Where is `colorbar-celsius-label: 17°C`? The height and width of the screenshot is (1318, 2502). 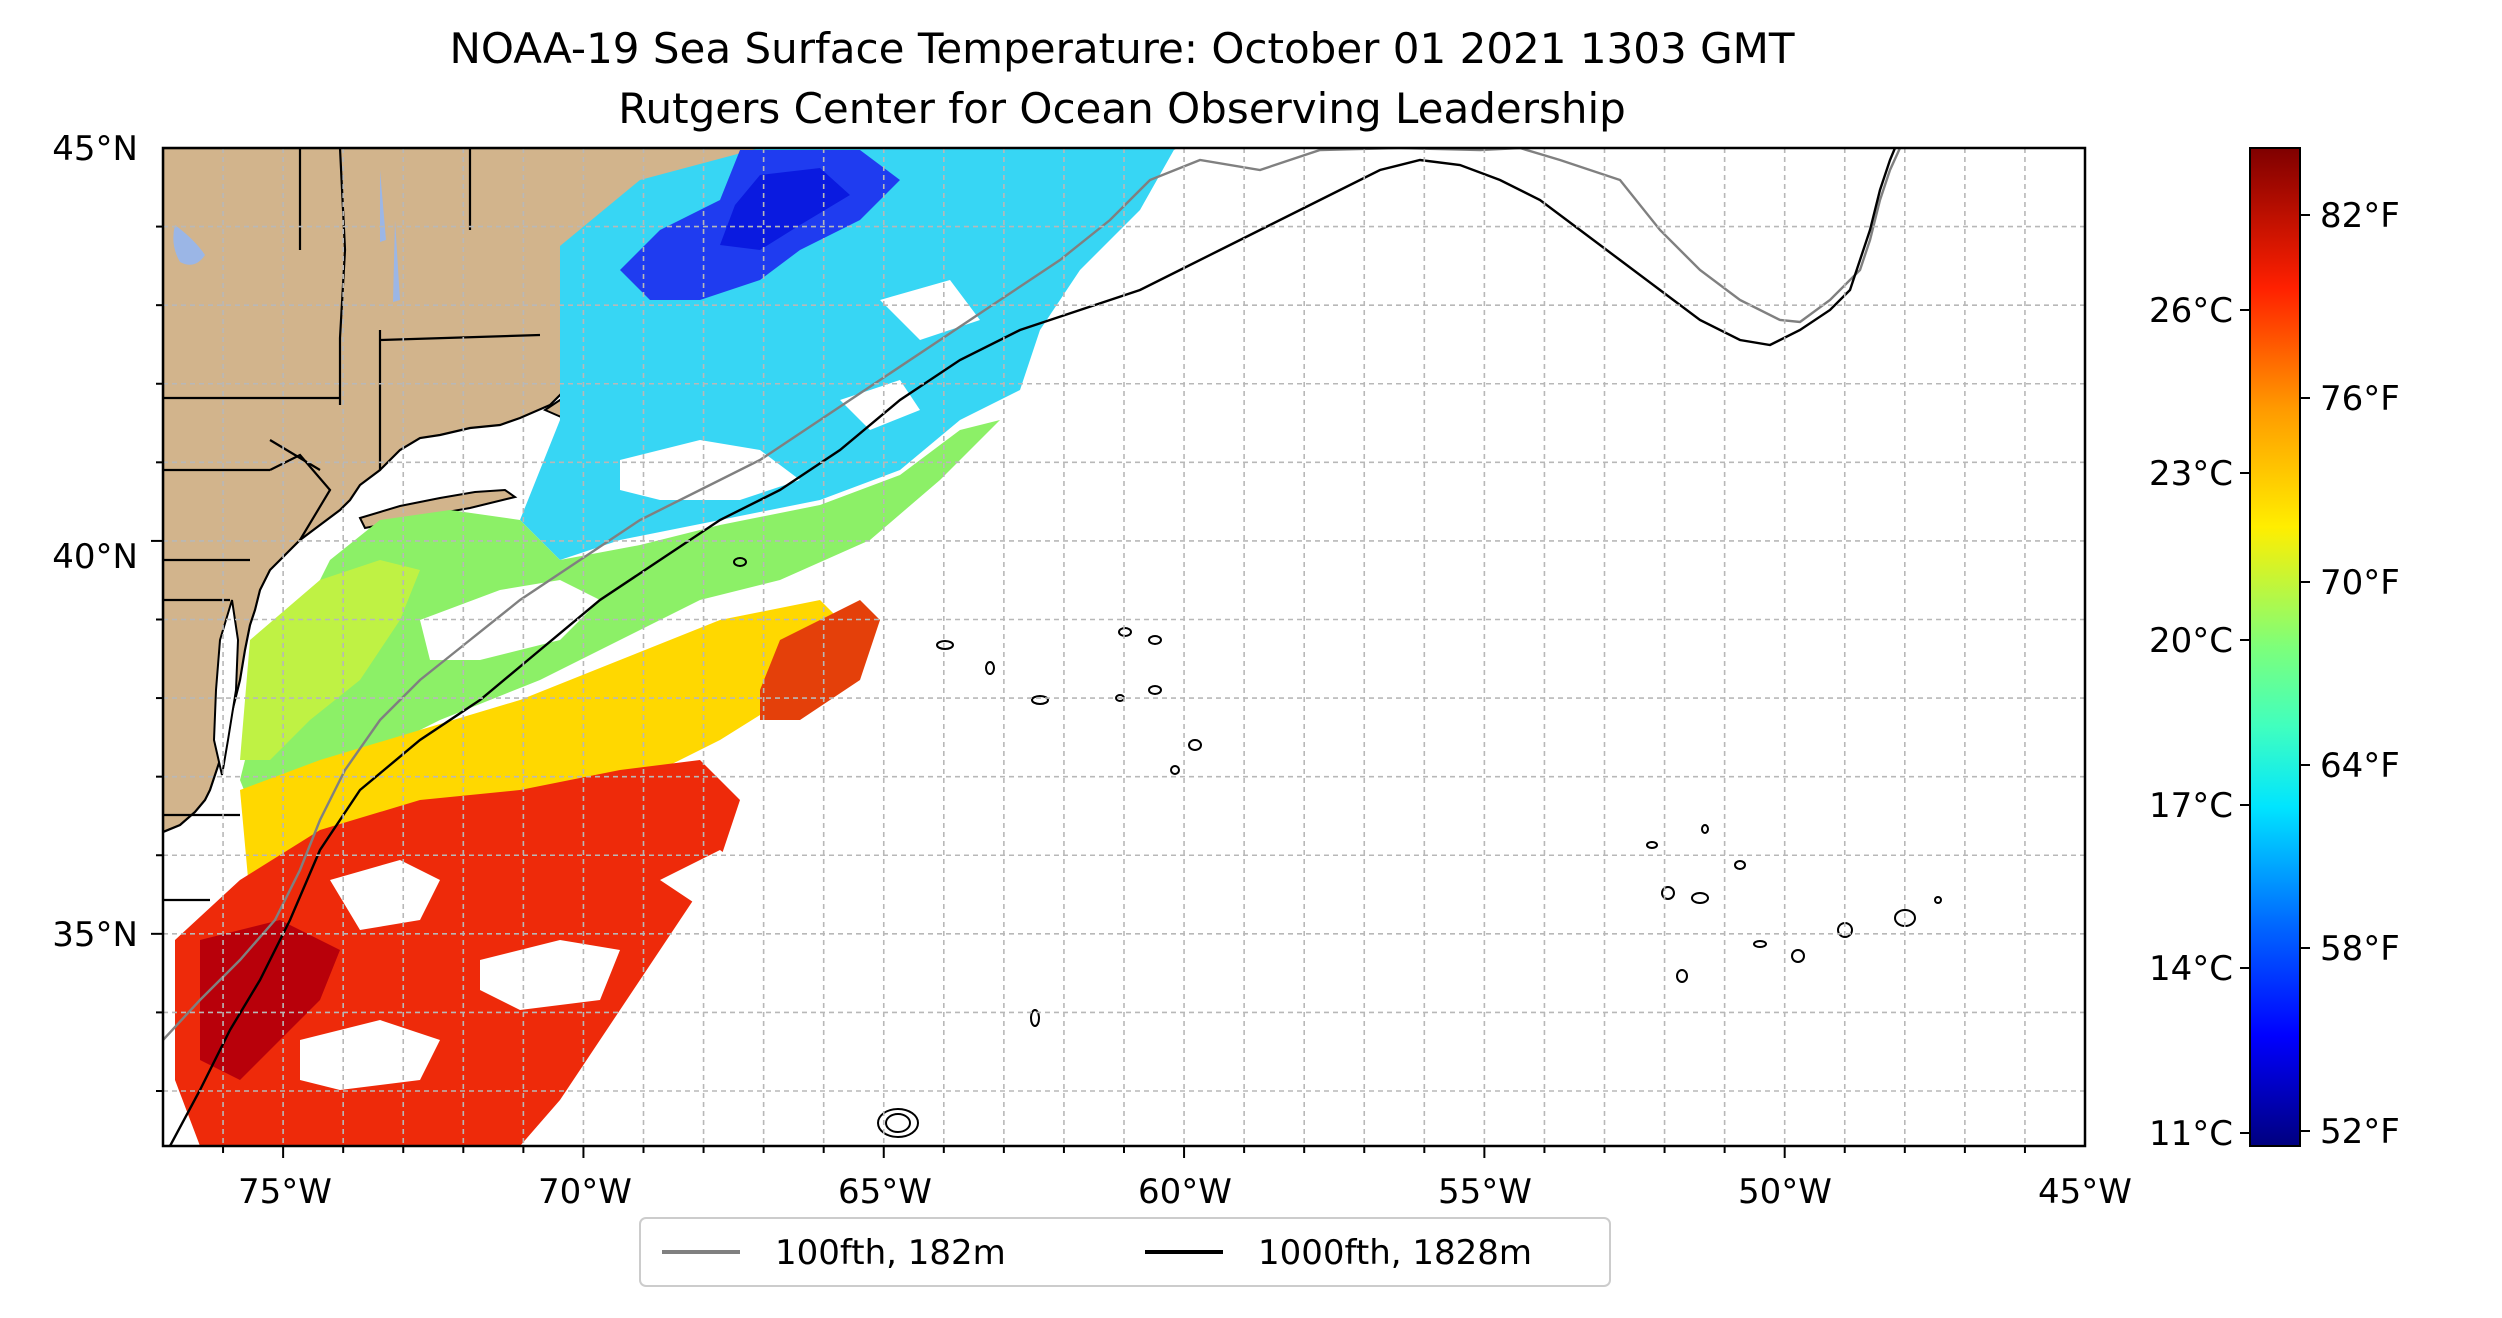 colorbar-celsius-label: 17°C is located at coordinates (2191, 806).